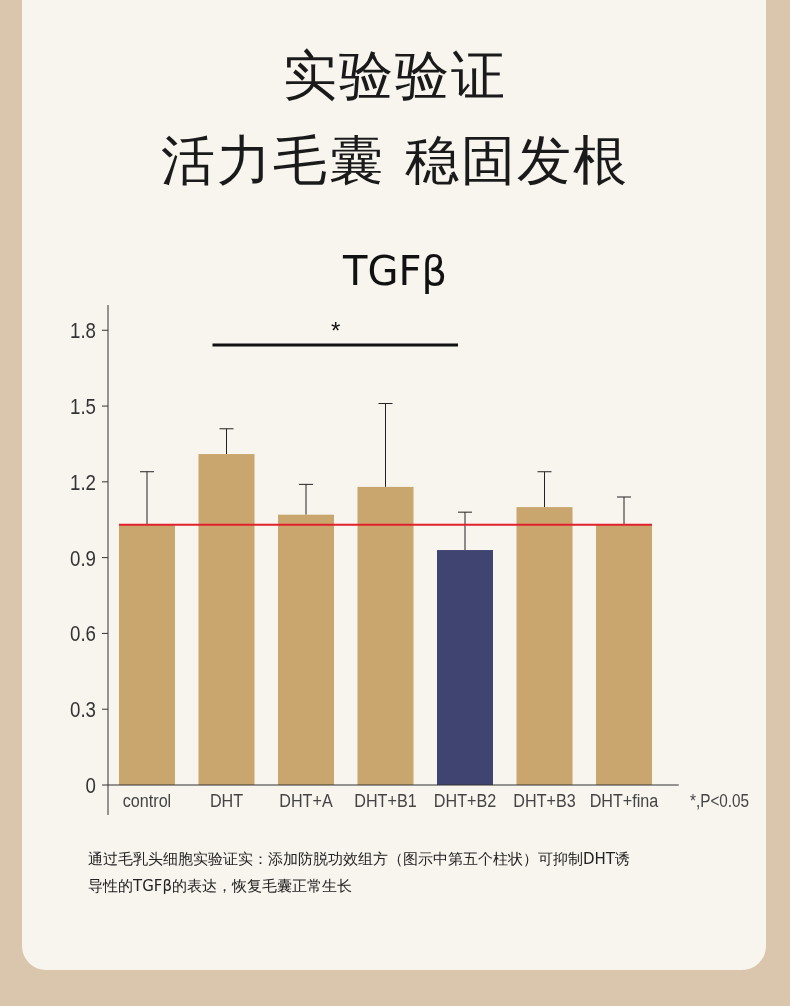 Image resolution: width=790 pixels, height=1006 pixels. I want to click on x-tick-label: DHT+fina, so click(624, 800).